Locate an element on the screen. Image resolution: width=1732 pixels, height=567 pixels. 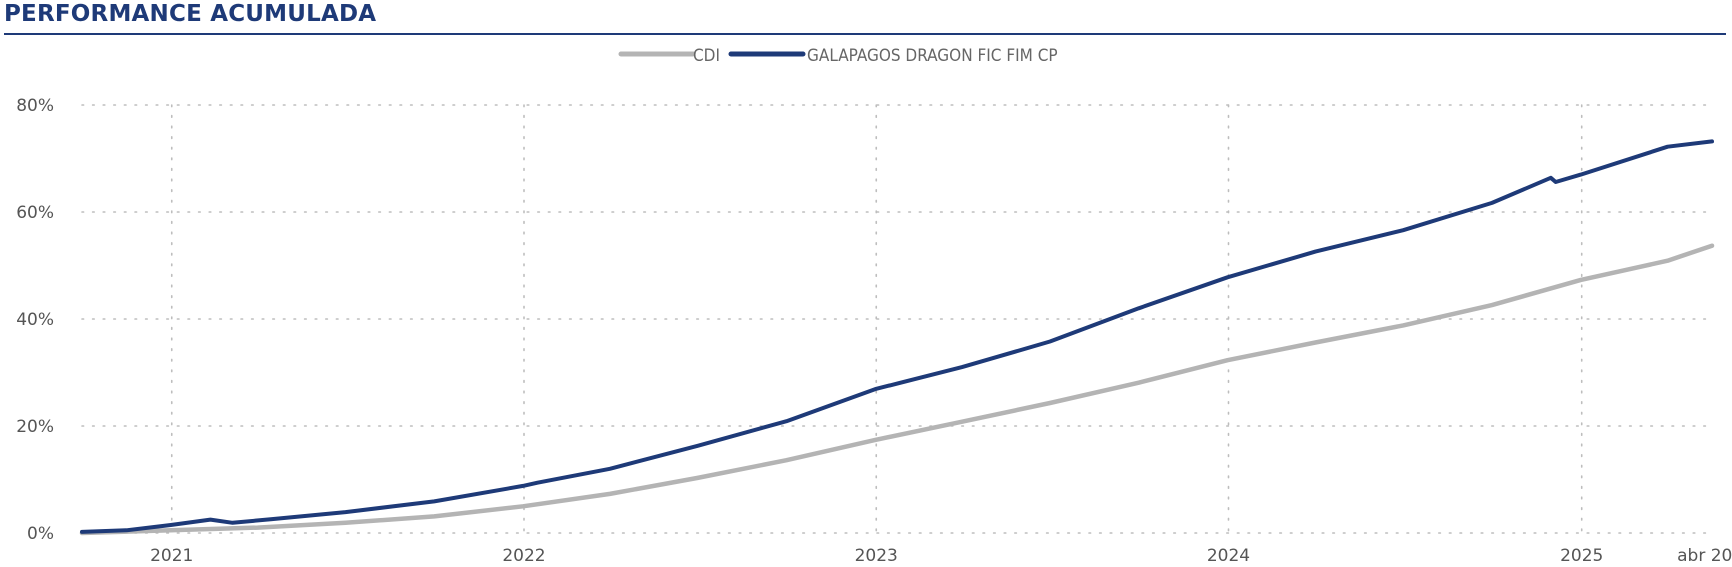
x-tick-label: 2025 is located at coordinates (1581, 556).